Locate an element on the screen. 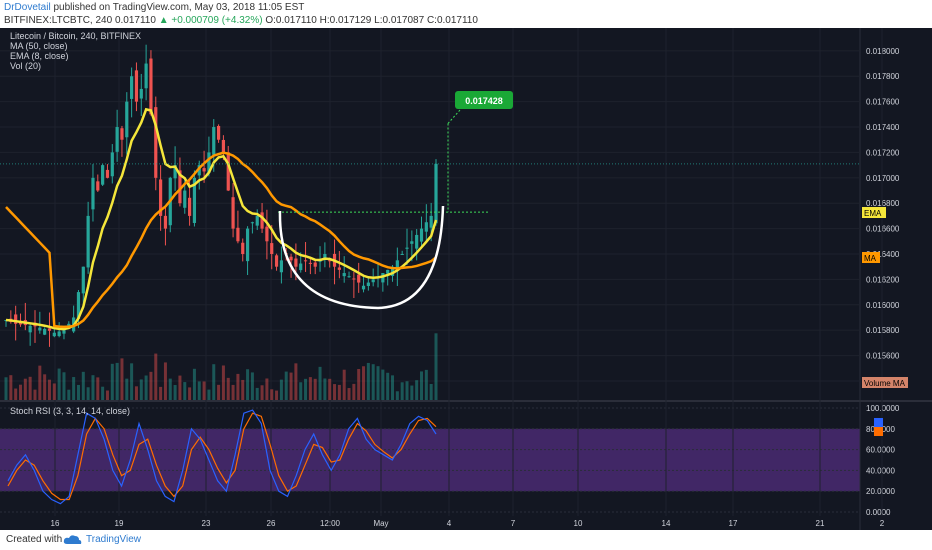 The width and height of the screenshot is (932, 550). price-tick-label: 0.017600 is located at coordinates (883, 102).